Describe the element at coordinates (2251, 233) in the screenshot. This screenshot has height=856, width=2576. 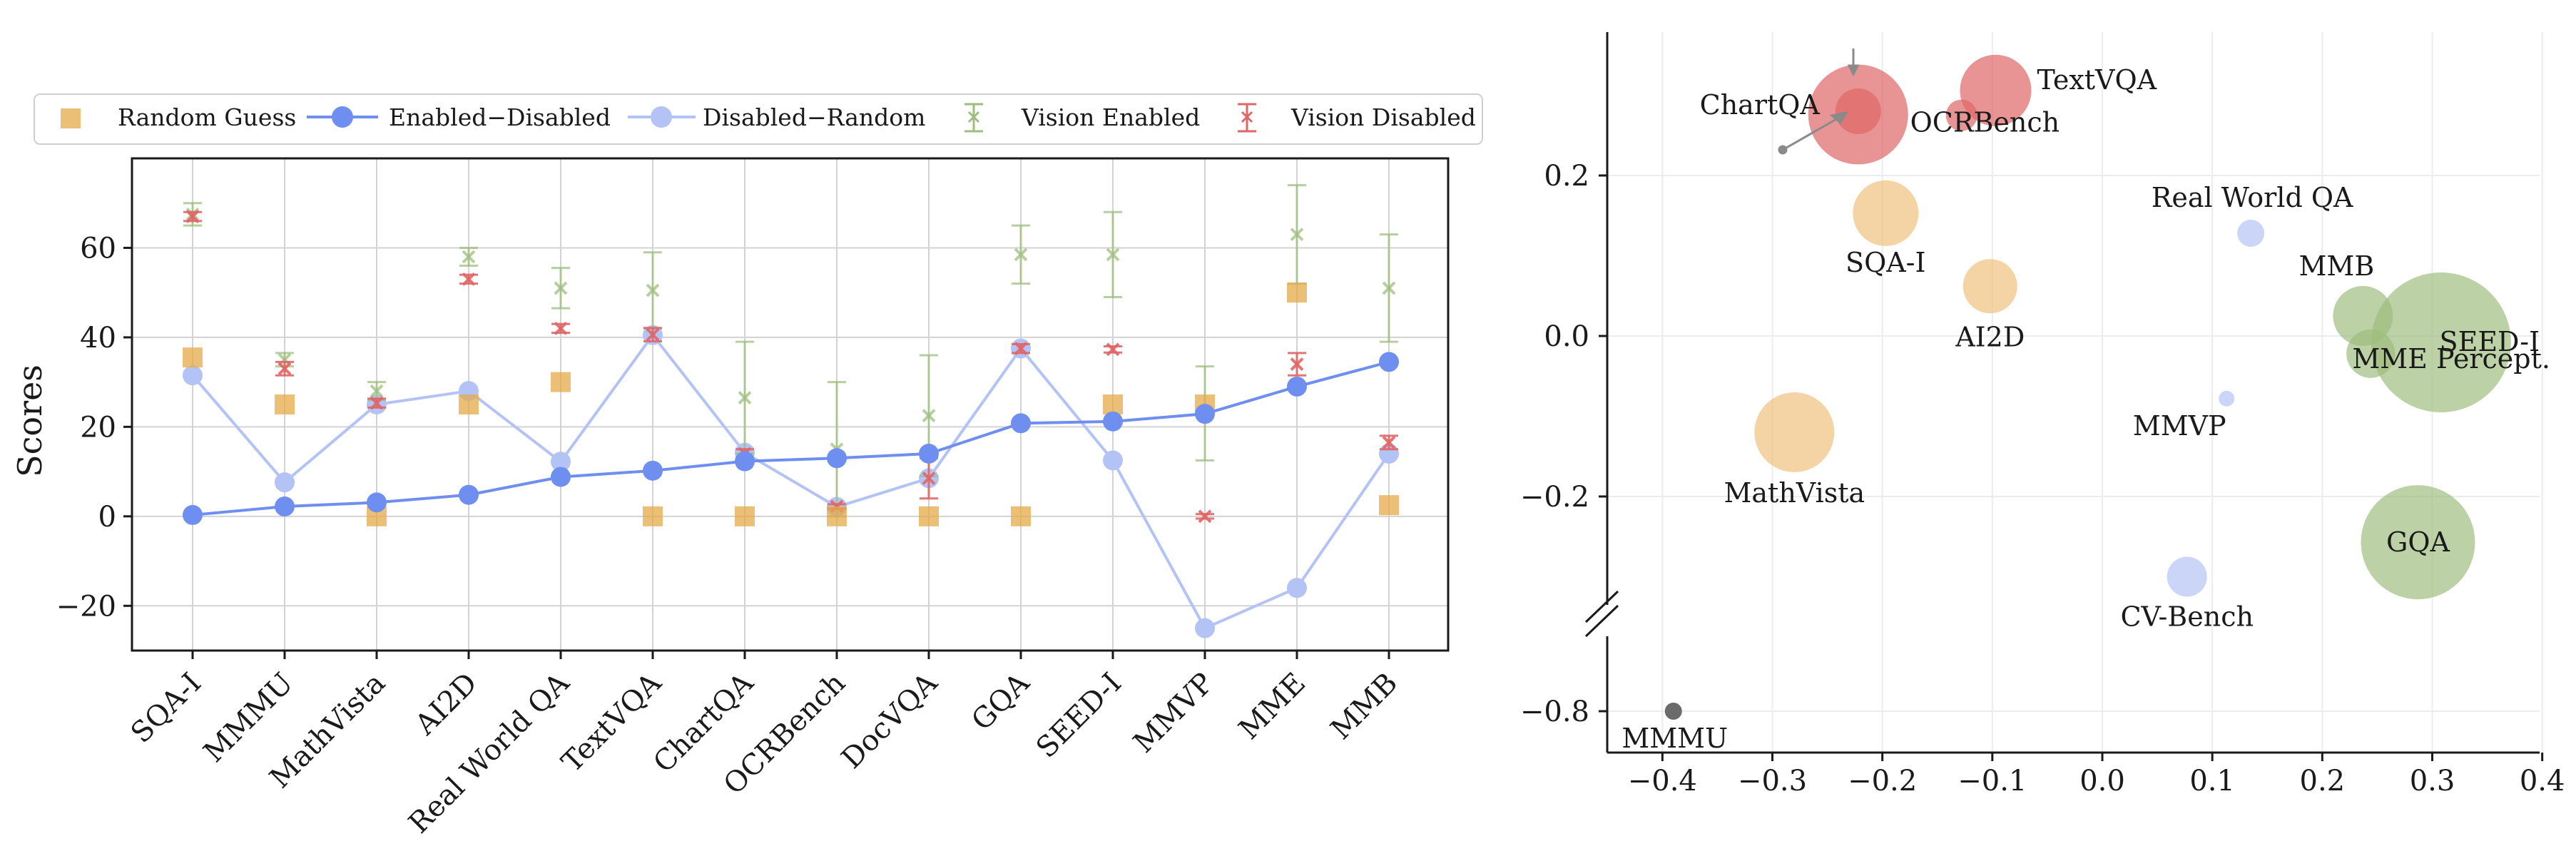
I see `bubble-real-world-qa` at that location.